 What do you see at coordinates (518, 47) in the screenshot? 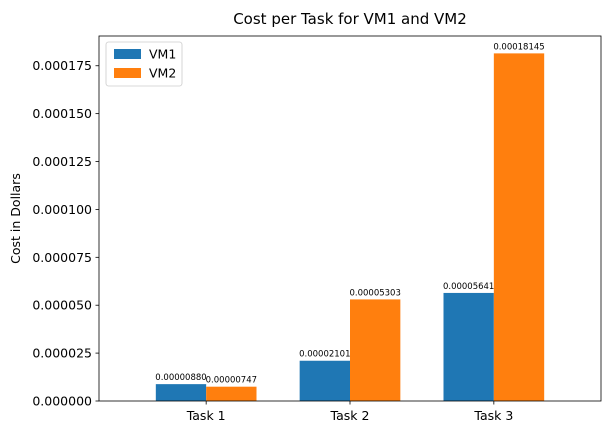
I see `bar-label-vm2-task-3: 0.00018145` at bounding box center [518, 47].